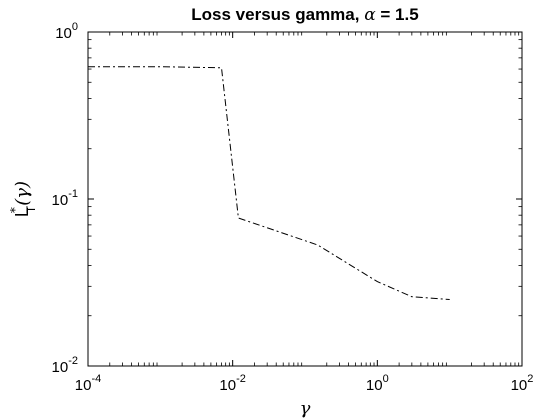 This screenshot has height=420, width=560. Describe the element at coordinates (232, 383) in the screenshot. I see `x-tick-label: 10⁻²` at that location.